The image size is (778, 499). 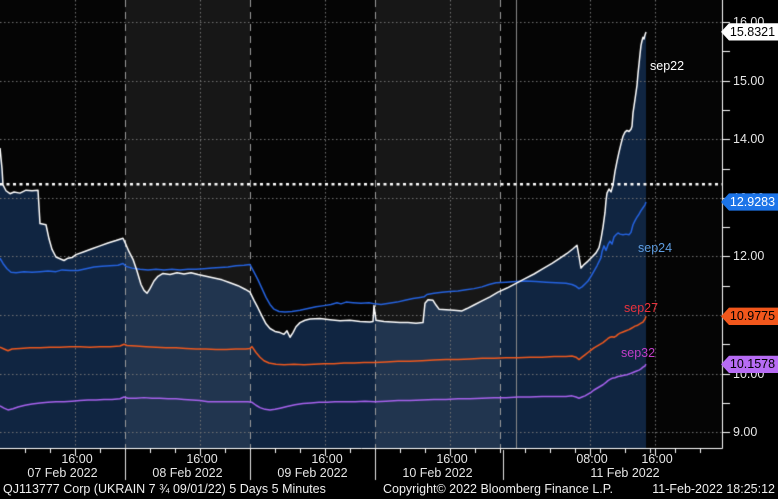 What do you see at coordinates (749, 364) in the screenshot?
I see `price-flag-sep32: 10.1578` at bounding box center [749, 364].